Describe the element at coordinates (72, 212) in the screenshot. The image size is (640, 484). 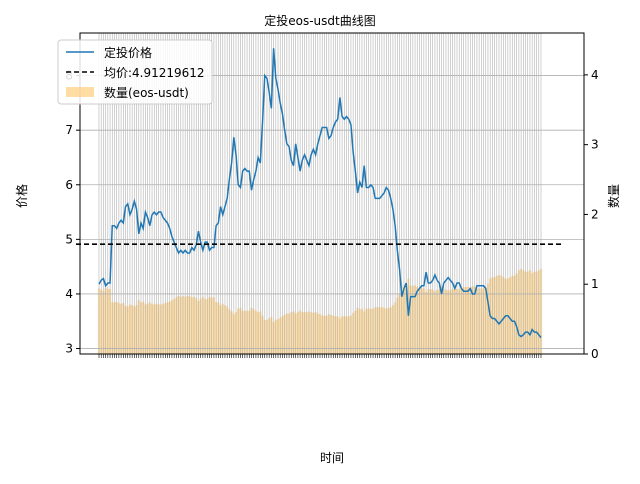
I see `left-axis-ticks: 345678` at that location.